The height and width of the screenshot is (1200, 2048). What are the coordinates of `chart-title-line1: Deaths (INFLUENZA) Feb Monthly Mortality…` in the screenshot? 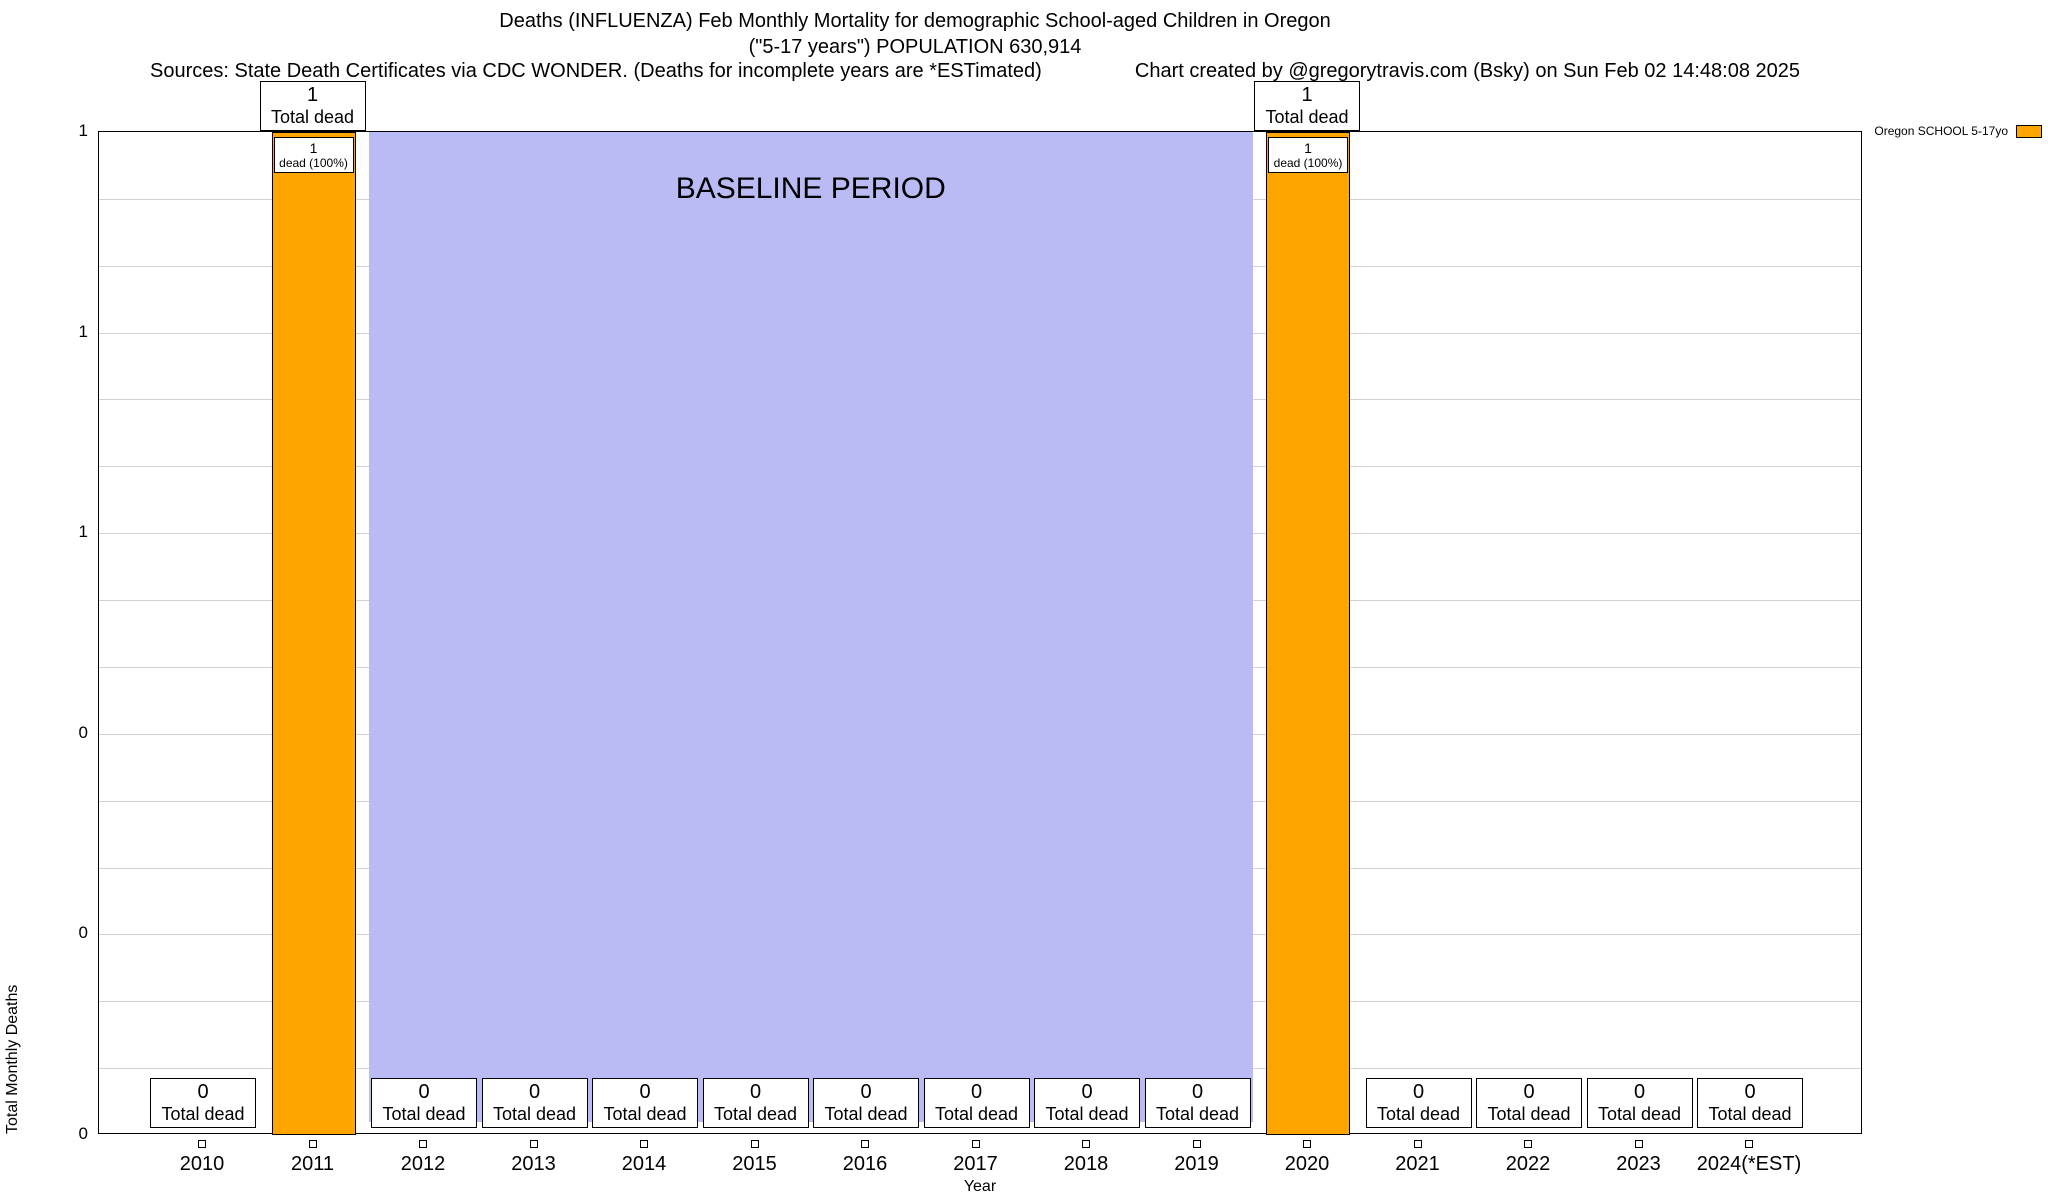 It's located at (915, 21).